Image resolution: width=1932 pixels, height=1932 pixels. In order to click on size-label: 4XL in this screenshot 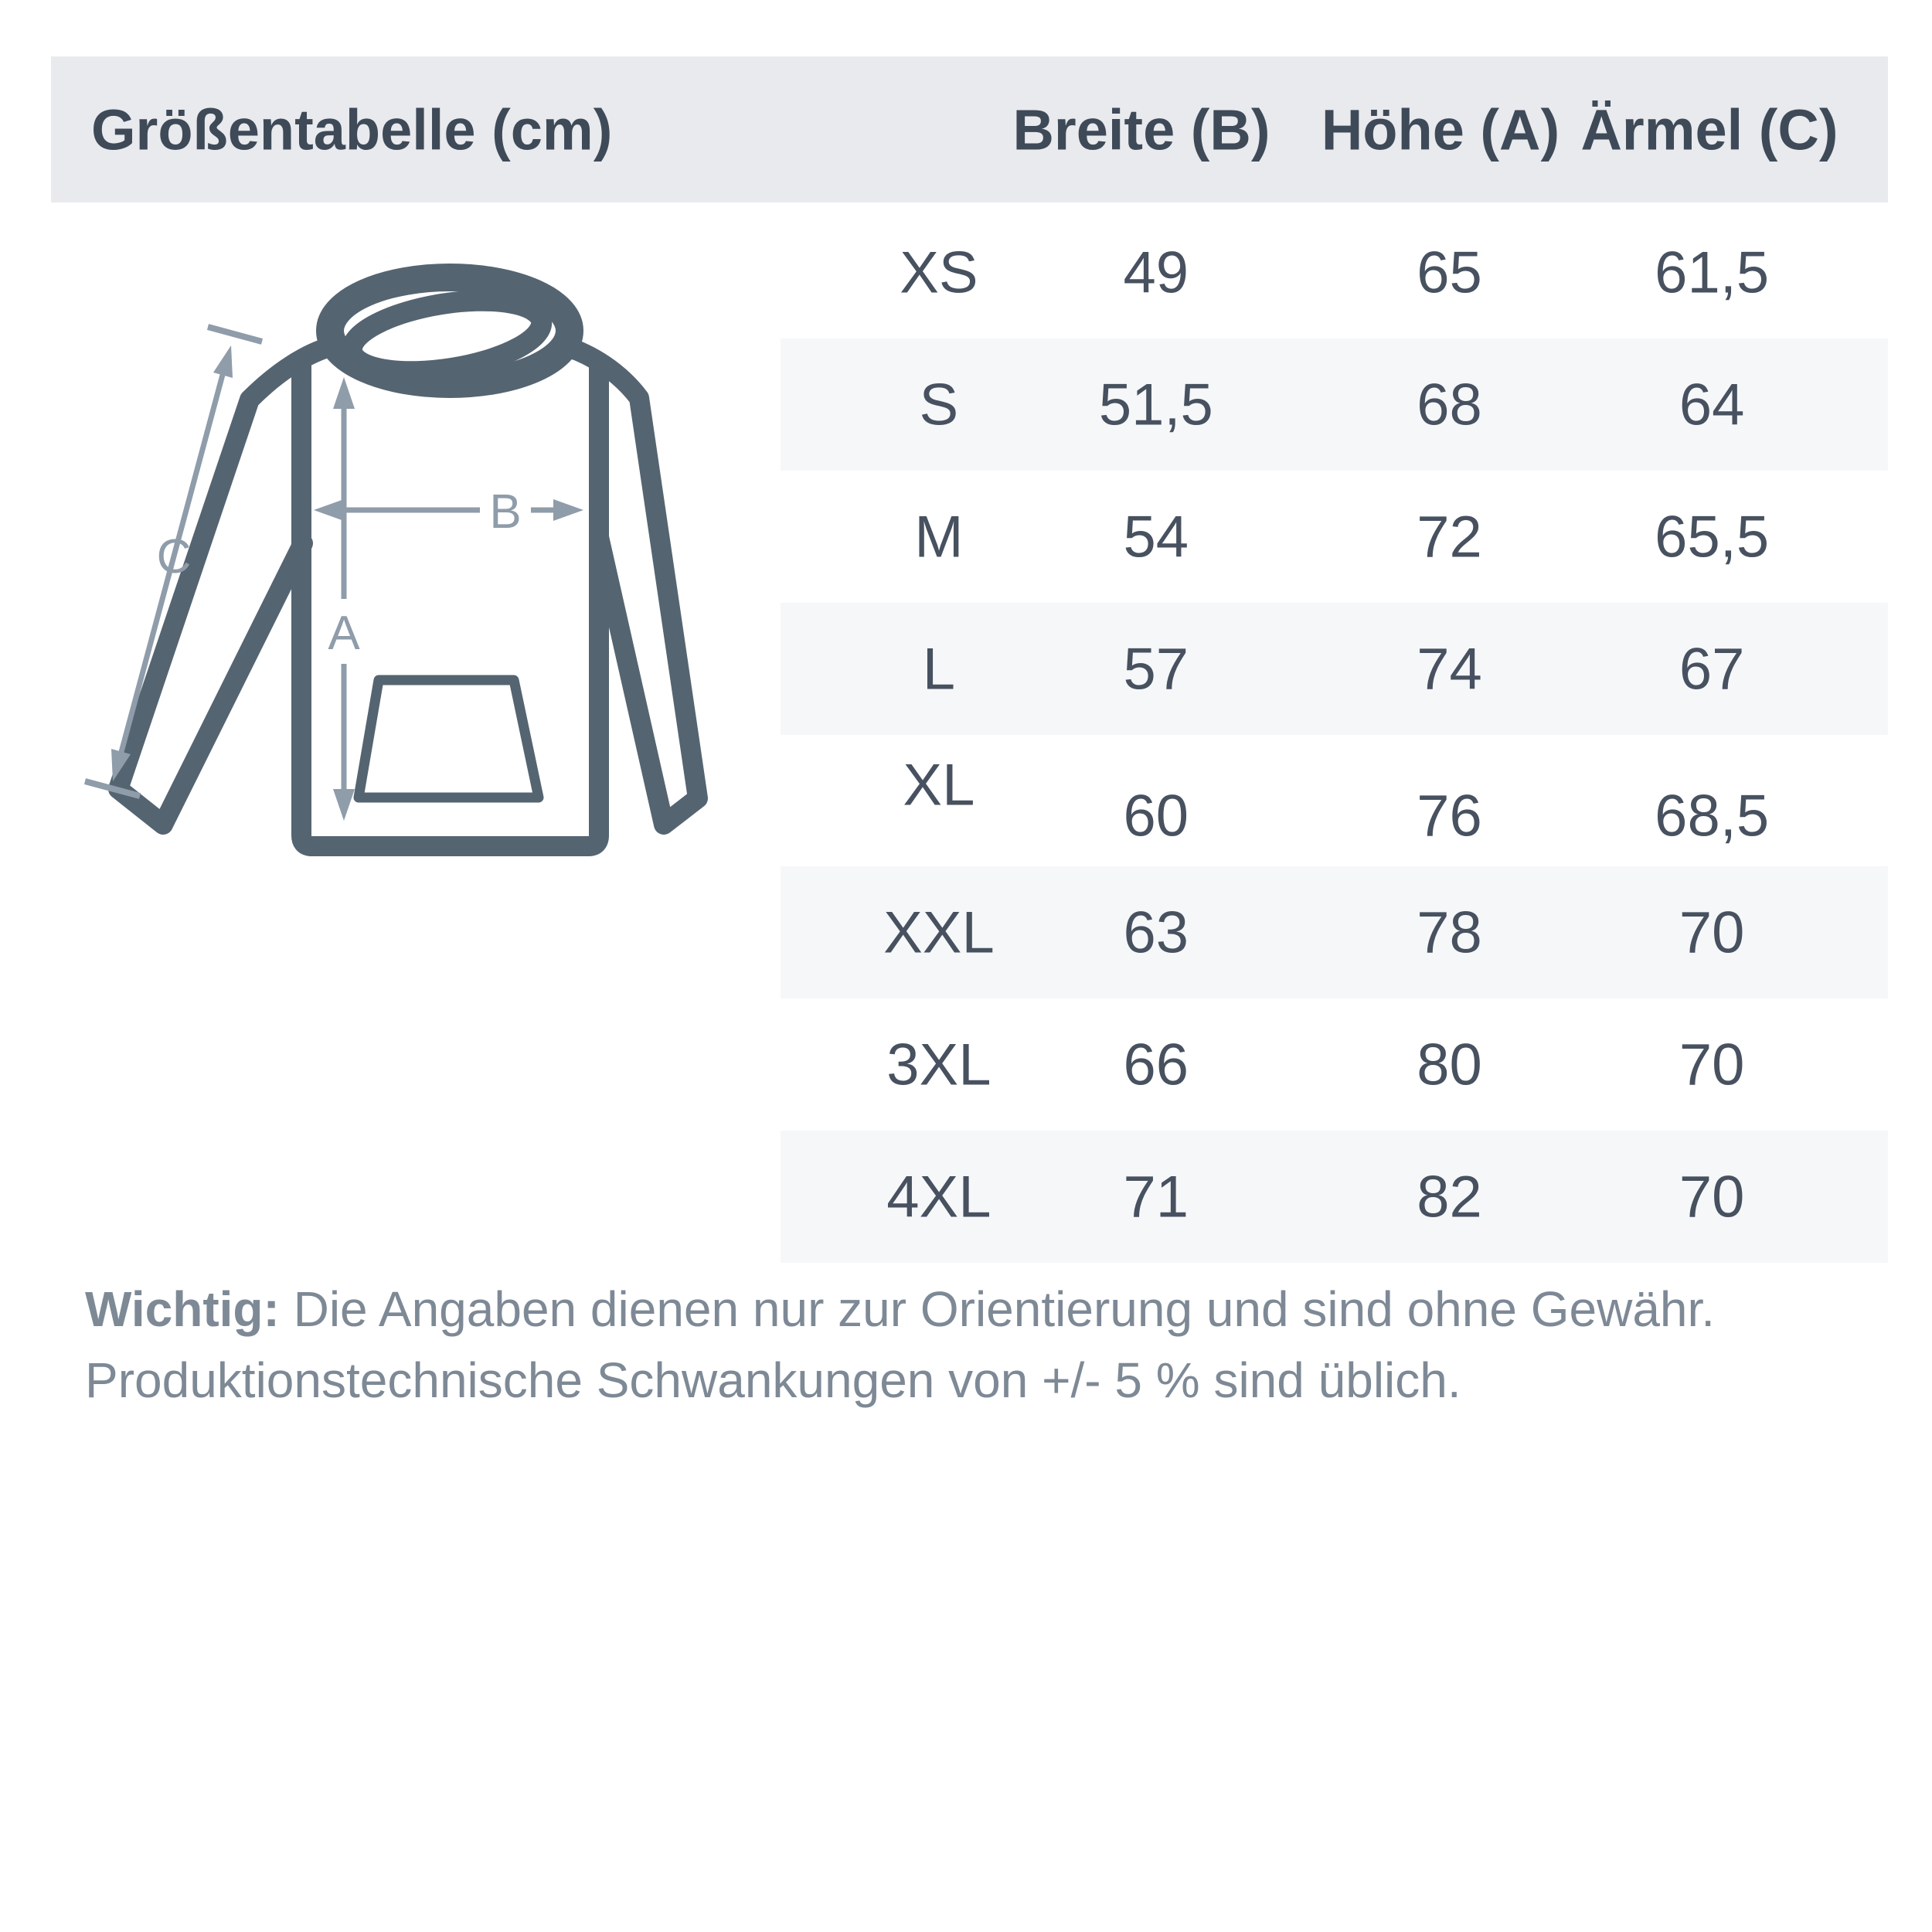, I will do `click(939, 1197)`.